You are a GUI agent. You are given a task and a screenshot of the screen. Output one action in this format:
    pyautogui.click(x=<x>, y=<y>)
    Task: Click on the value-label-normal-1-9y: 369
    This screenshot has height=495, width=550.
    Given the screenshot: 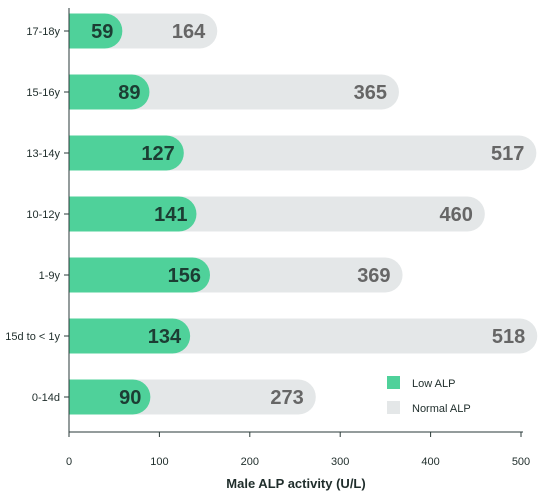 What is the action you would take?
    pyautogui.click(x=373, y=276)
    